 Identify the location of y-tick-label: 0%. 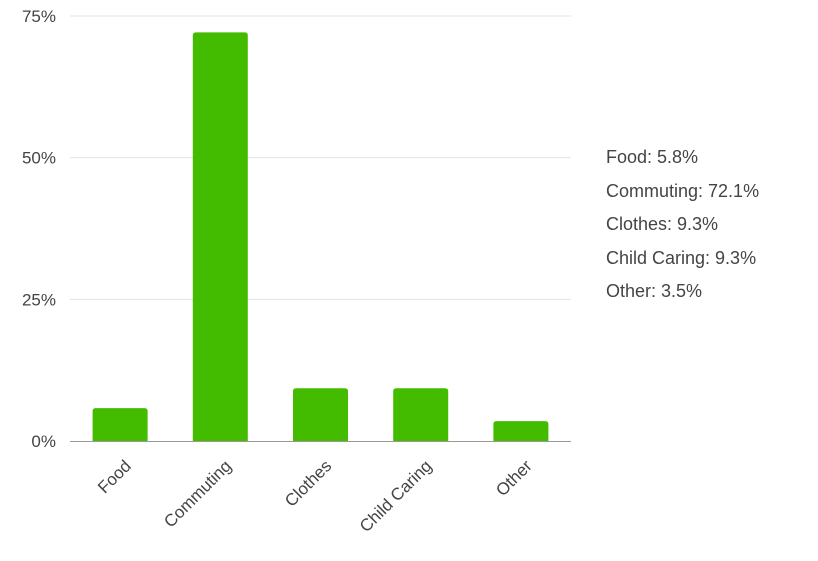
(43, 441).